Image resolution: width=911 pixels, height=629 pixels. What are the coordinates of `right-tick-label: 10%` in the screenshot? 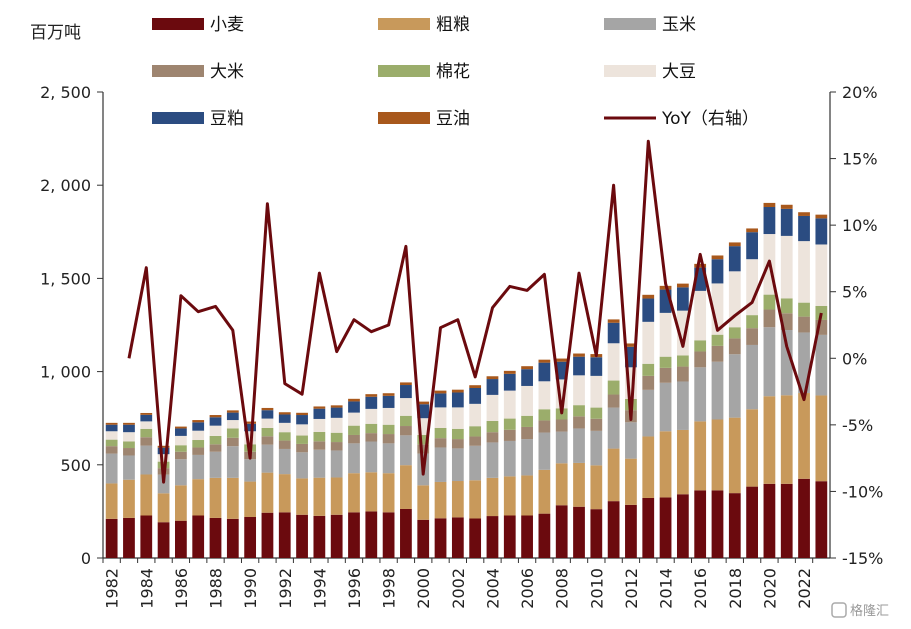 It's located at (860, 225).